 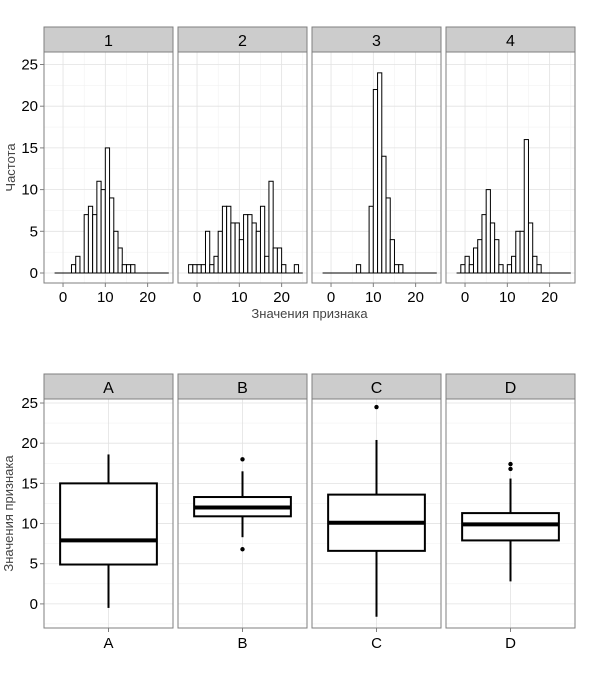 I want to click on histogram-panel: 3 0 10 20, so click(x=376, y=166).